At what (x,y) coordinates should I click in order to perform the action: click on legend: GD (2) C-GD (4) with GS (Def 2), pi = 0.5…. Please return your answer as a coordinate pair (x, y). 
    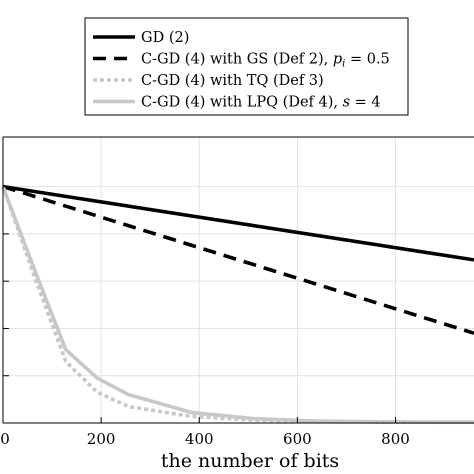
    Looking at the image, I should click on (246, 66).